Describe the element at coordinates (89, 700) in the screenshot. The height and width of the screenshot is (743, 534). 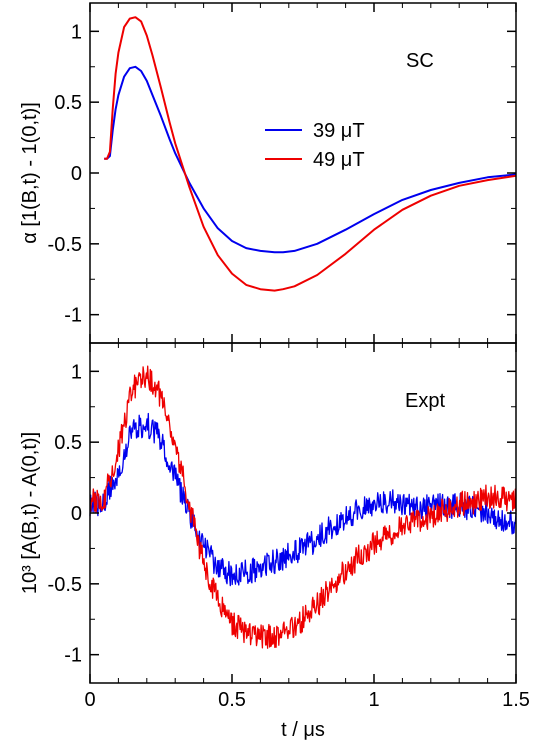
I see `x-tick-label: 0` at that location.